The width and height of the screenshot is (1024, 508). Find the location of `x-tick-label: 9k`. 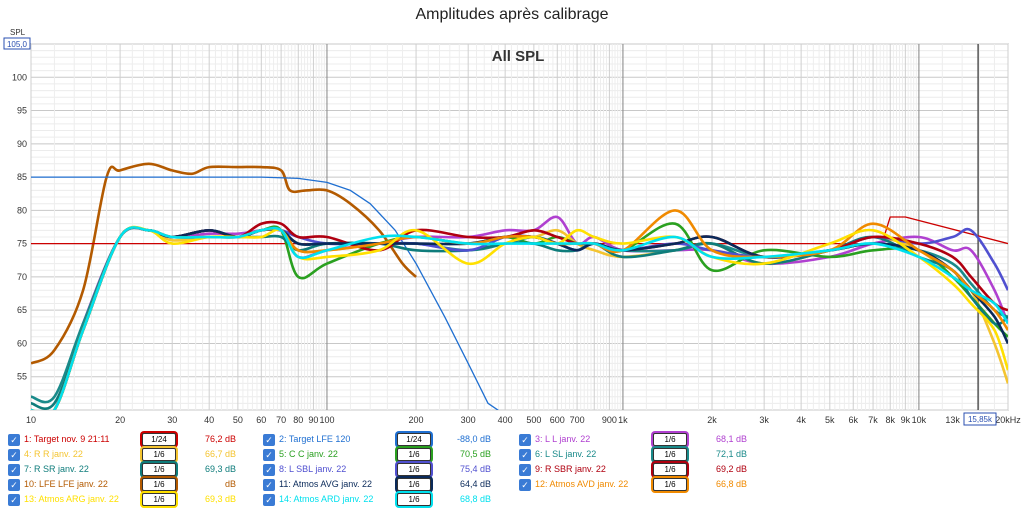

x-tick-label: 9k is located at coordinates (906, 420).